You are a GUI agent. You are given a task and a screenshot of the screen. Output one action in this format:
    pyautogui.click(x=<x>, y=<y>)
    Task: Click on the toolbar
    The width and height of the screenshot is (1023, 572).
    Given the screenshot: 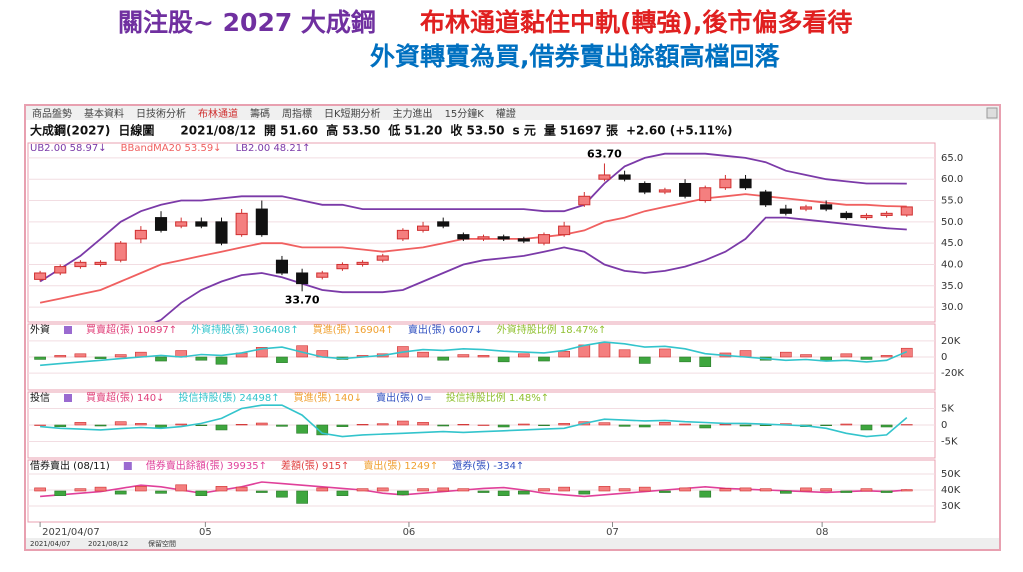 What is the action you would take?
    pyautogui.click(x=512, y=113)
    